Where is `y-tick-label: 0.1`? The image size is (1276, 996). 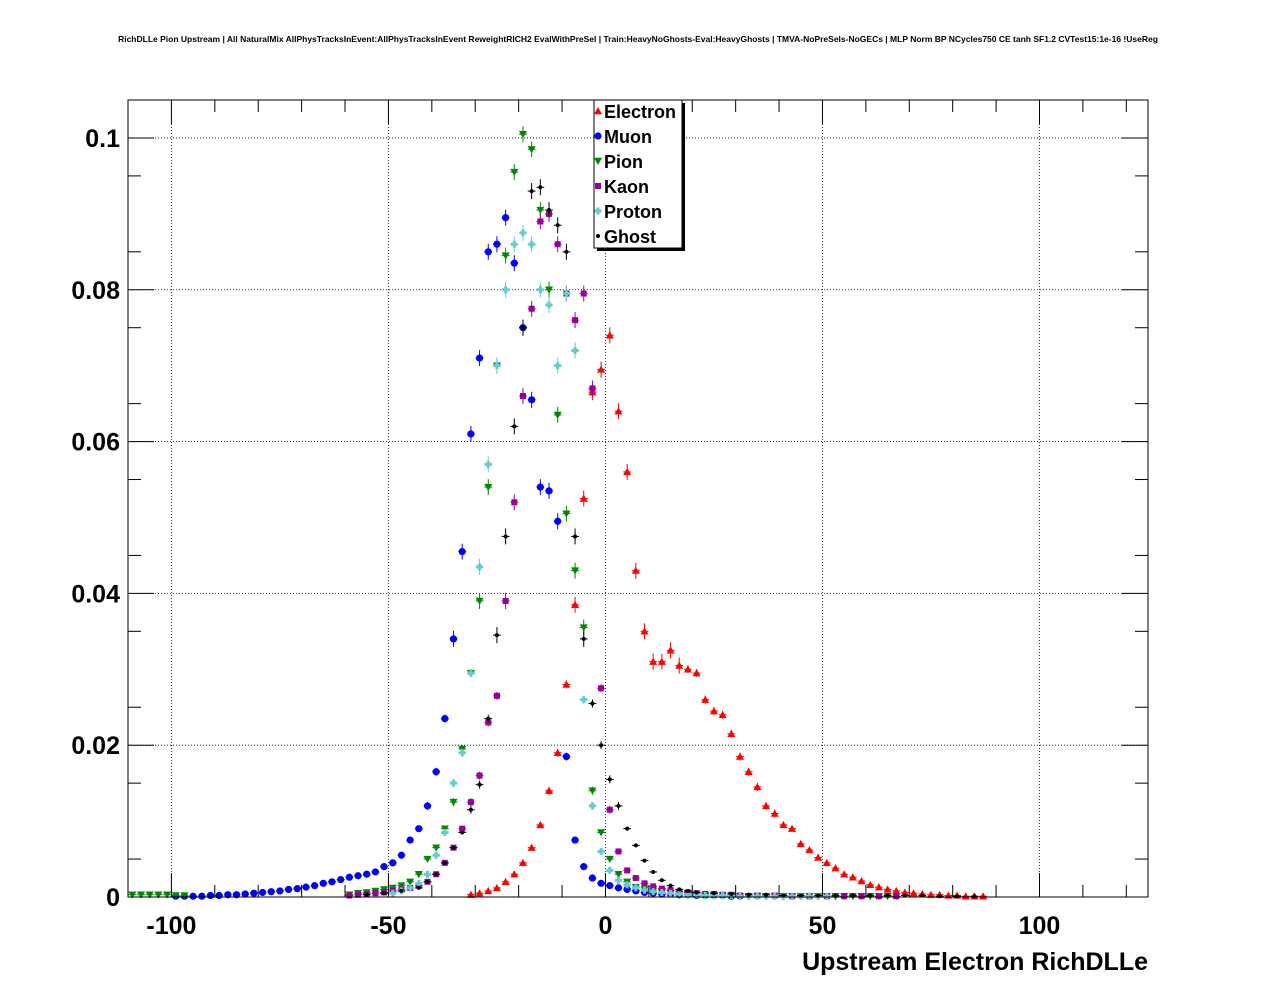 y-tick-label: 0.1 is located at coordinates (102, 139).